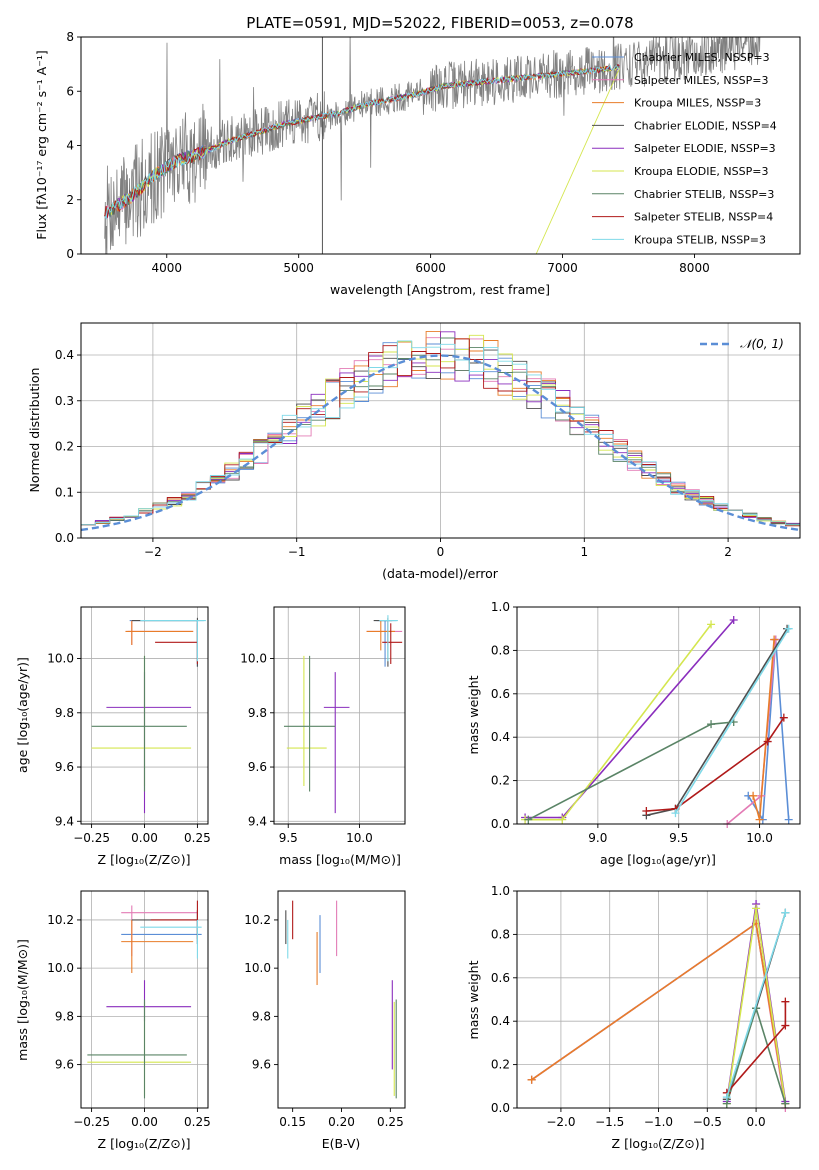 The height and width of the screenshot is (1170, 819). Describe the element at coordinates (700, 239) in the screenshot. I see `legend-entry-label: Kroupa STELIB, NSSP=3` at that location.